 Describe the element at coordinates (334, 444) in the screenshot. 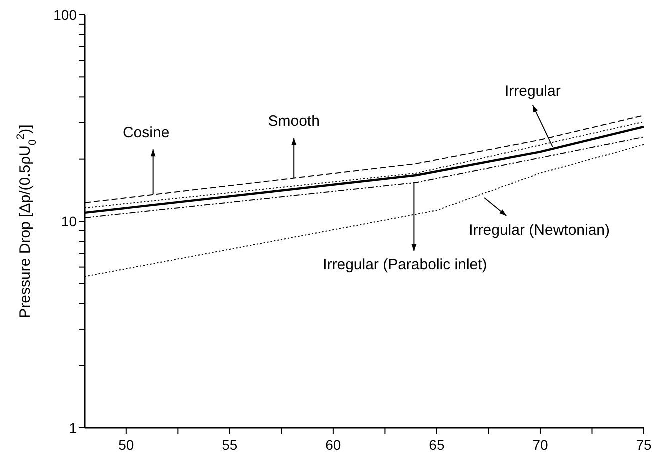

I see `x-tick-label: 60` at that location.